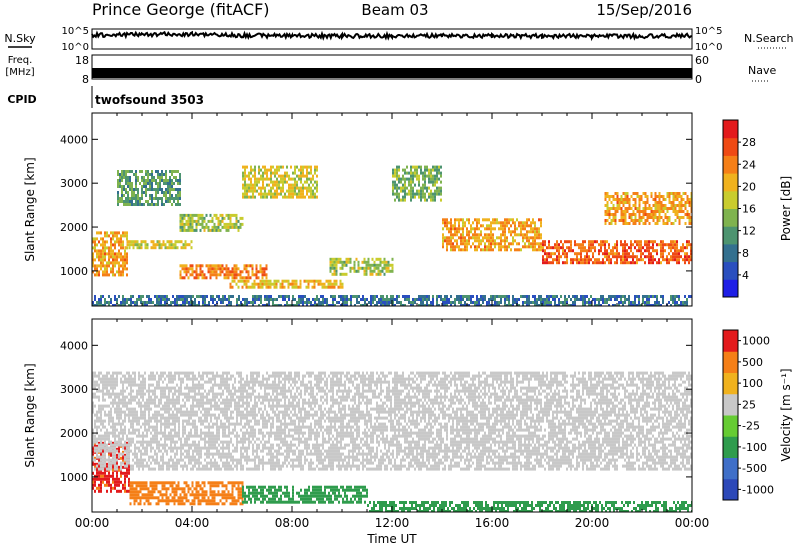 Image resolution: width=800 pixels, height=554 pixels. Describe the element at coordinates (74, 183) in the screenshot. I see `power-ytick-label: 3000` at that location.